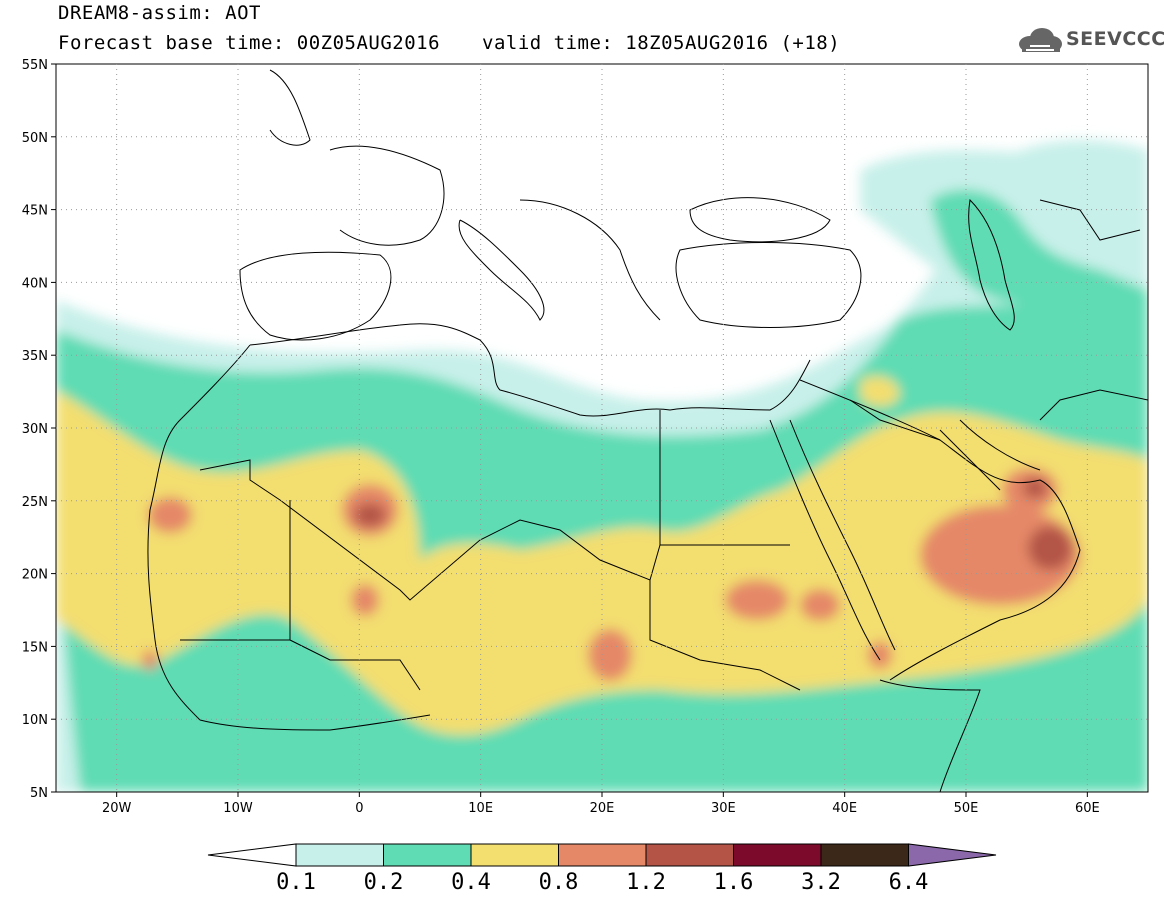 This screenshot has height=905, width=1165. I want to click on lon-label: 10W, so click(238, 808).